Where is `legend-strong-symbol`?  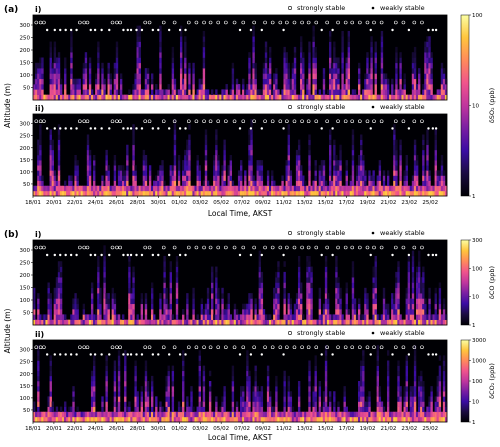
legend-strong-symbol is located at coordinates (289, 233).